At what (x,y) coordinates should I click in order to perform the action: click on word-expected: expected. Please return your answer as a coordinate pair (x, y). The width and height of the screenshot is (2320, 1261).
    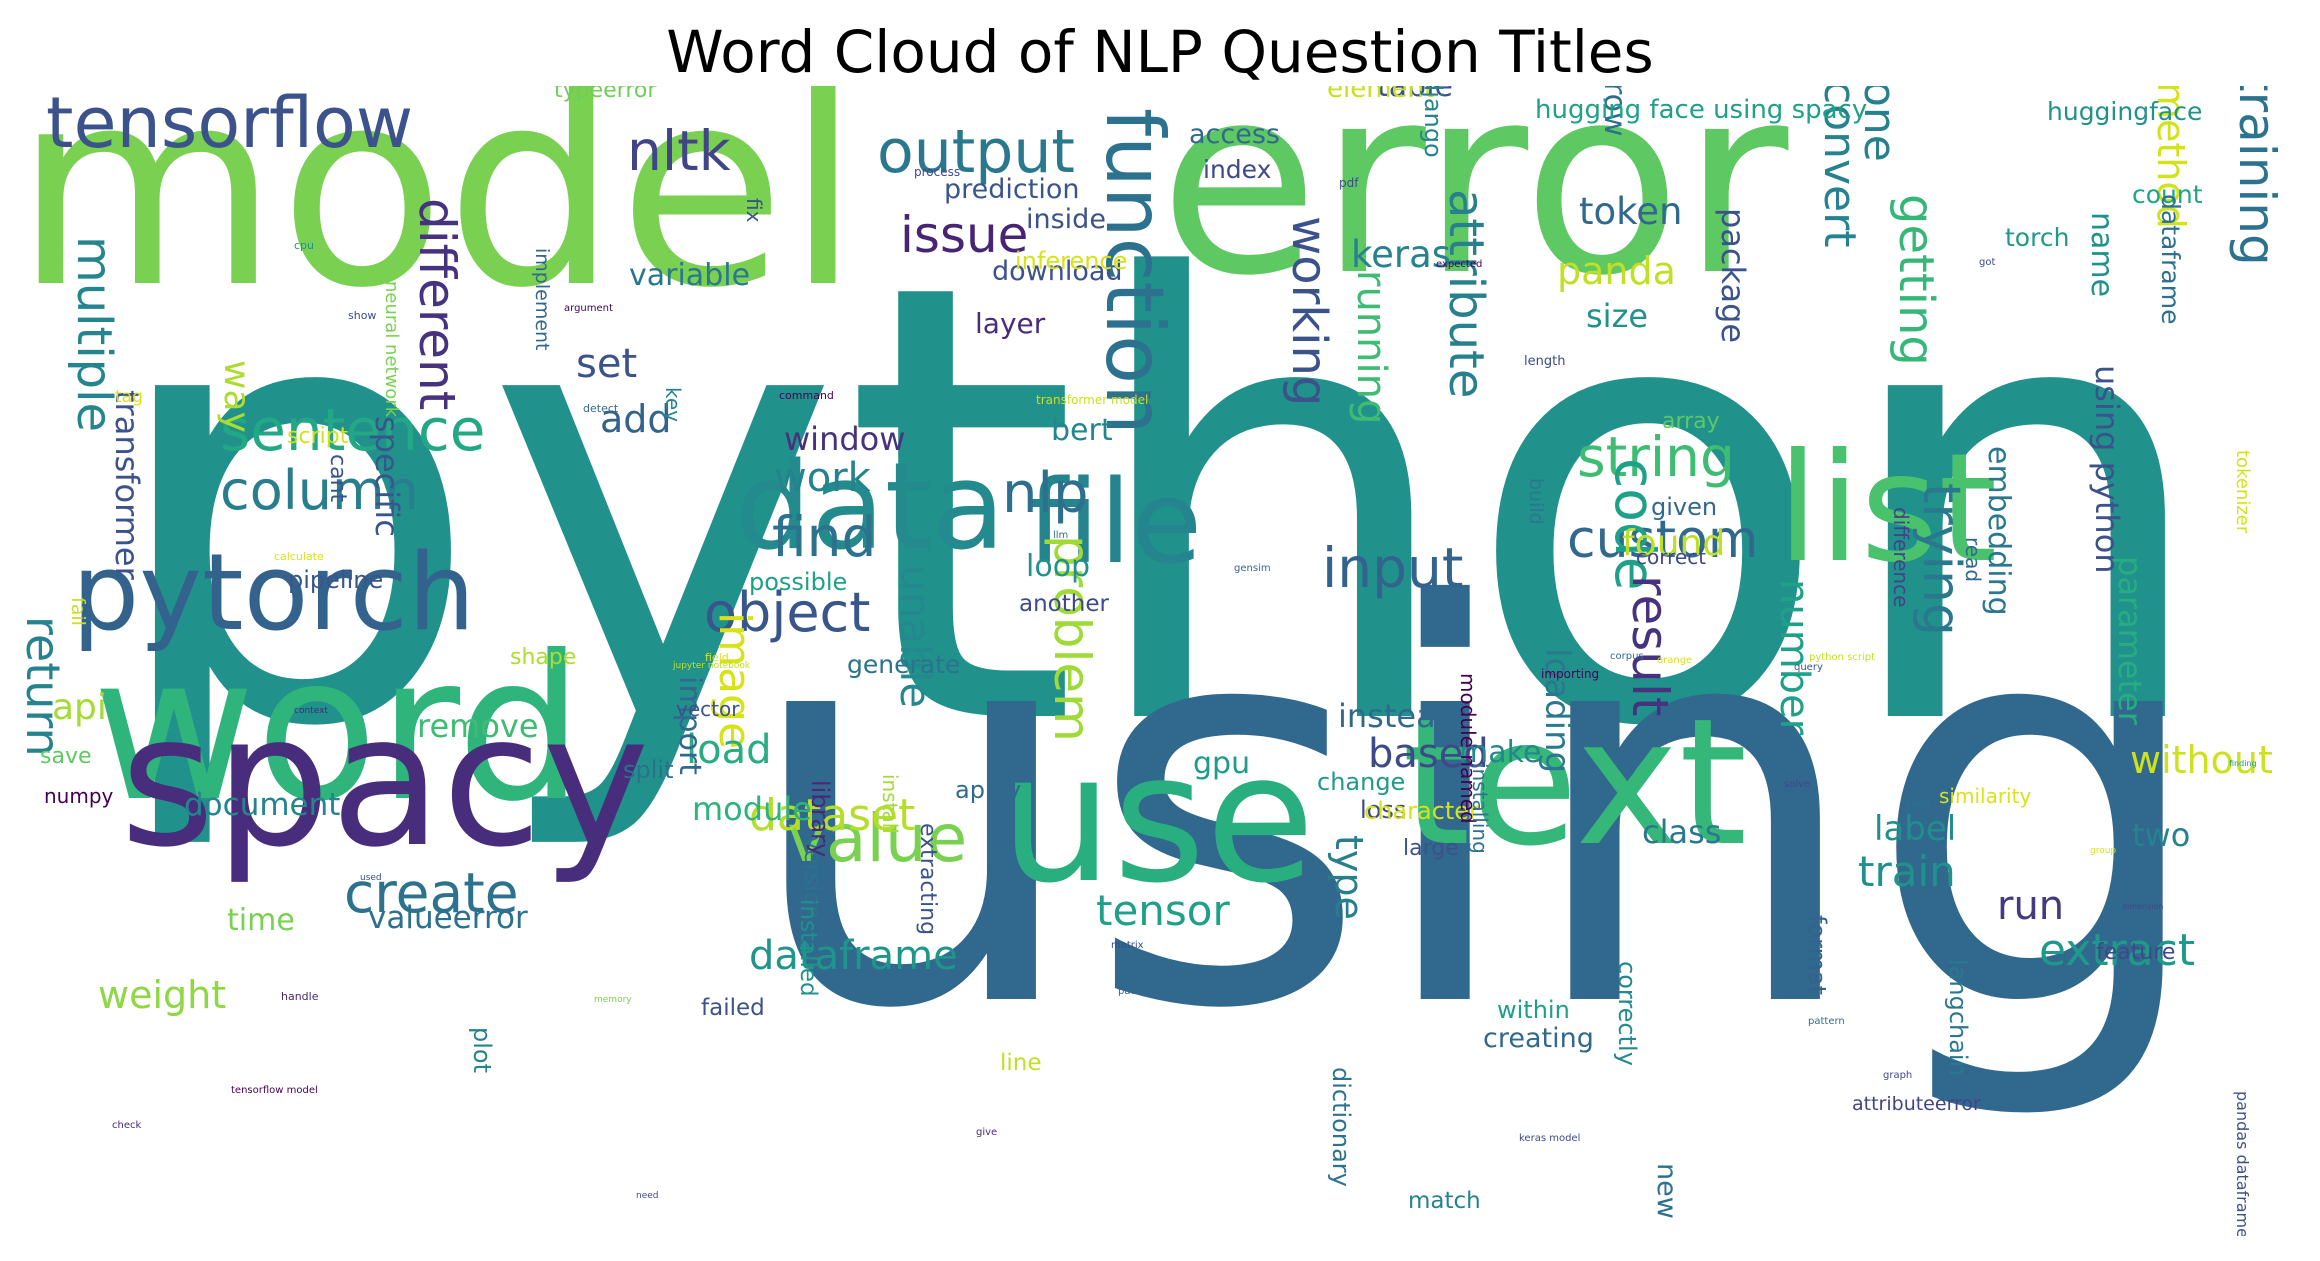
    Looking at the image, I should click on (1459, 264).